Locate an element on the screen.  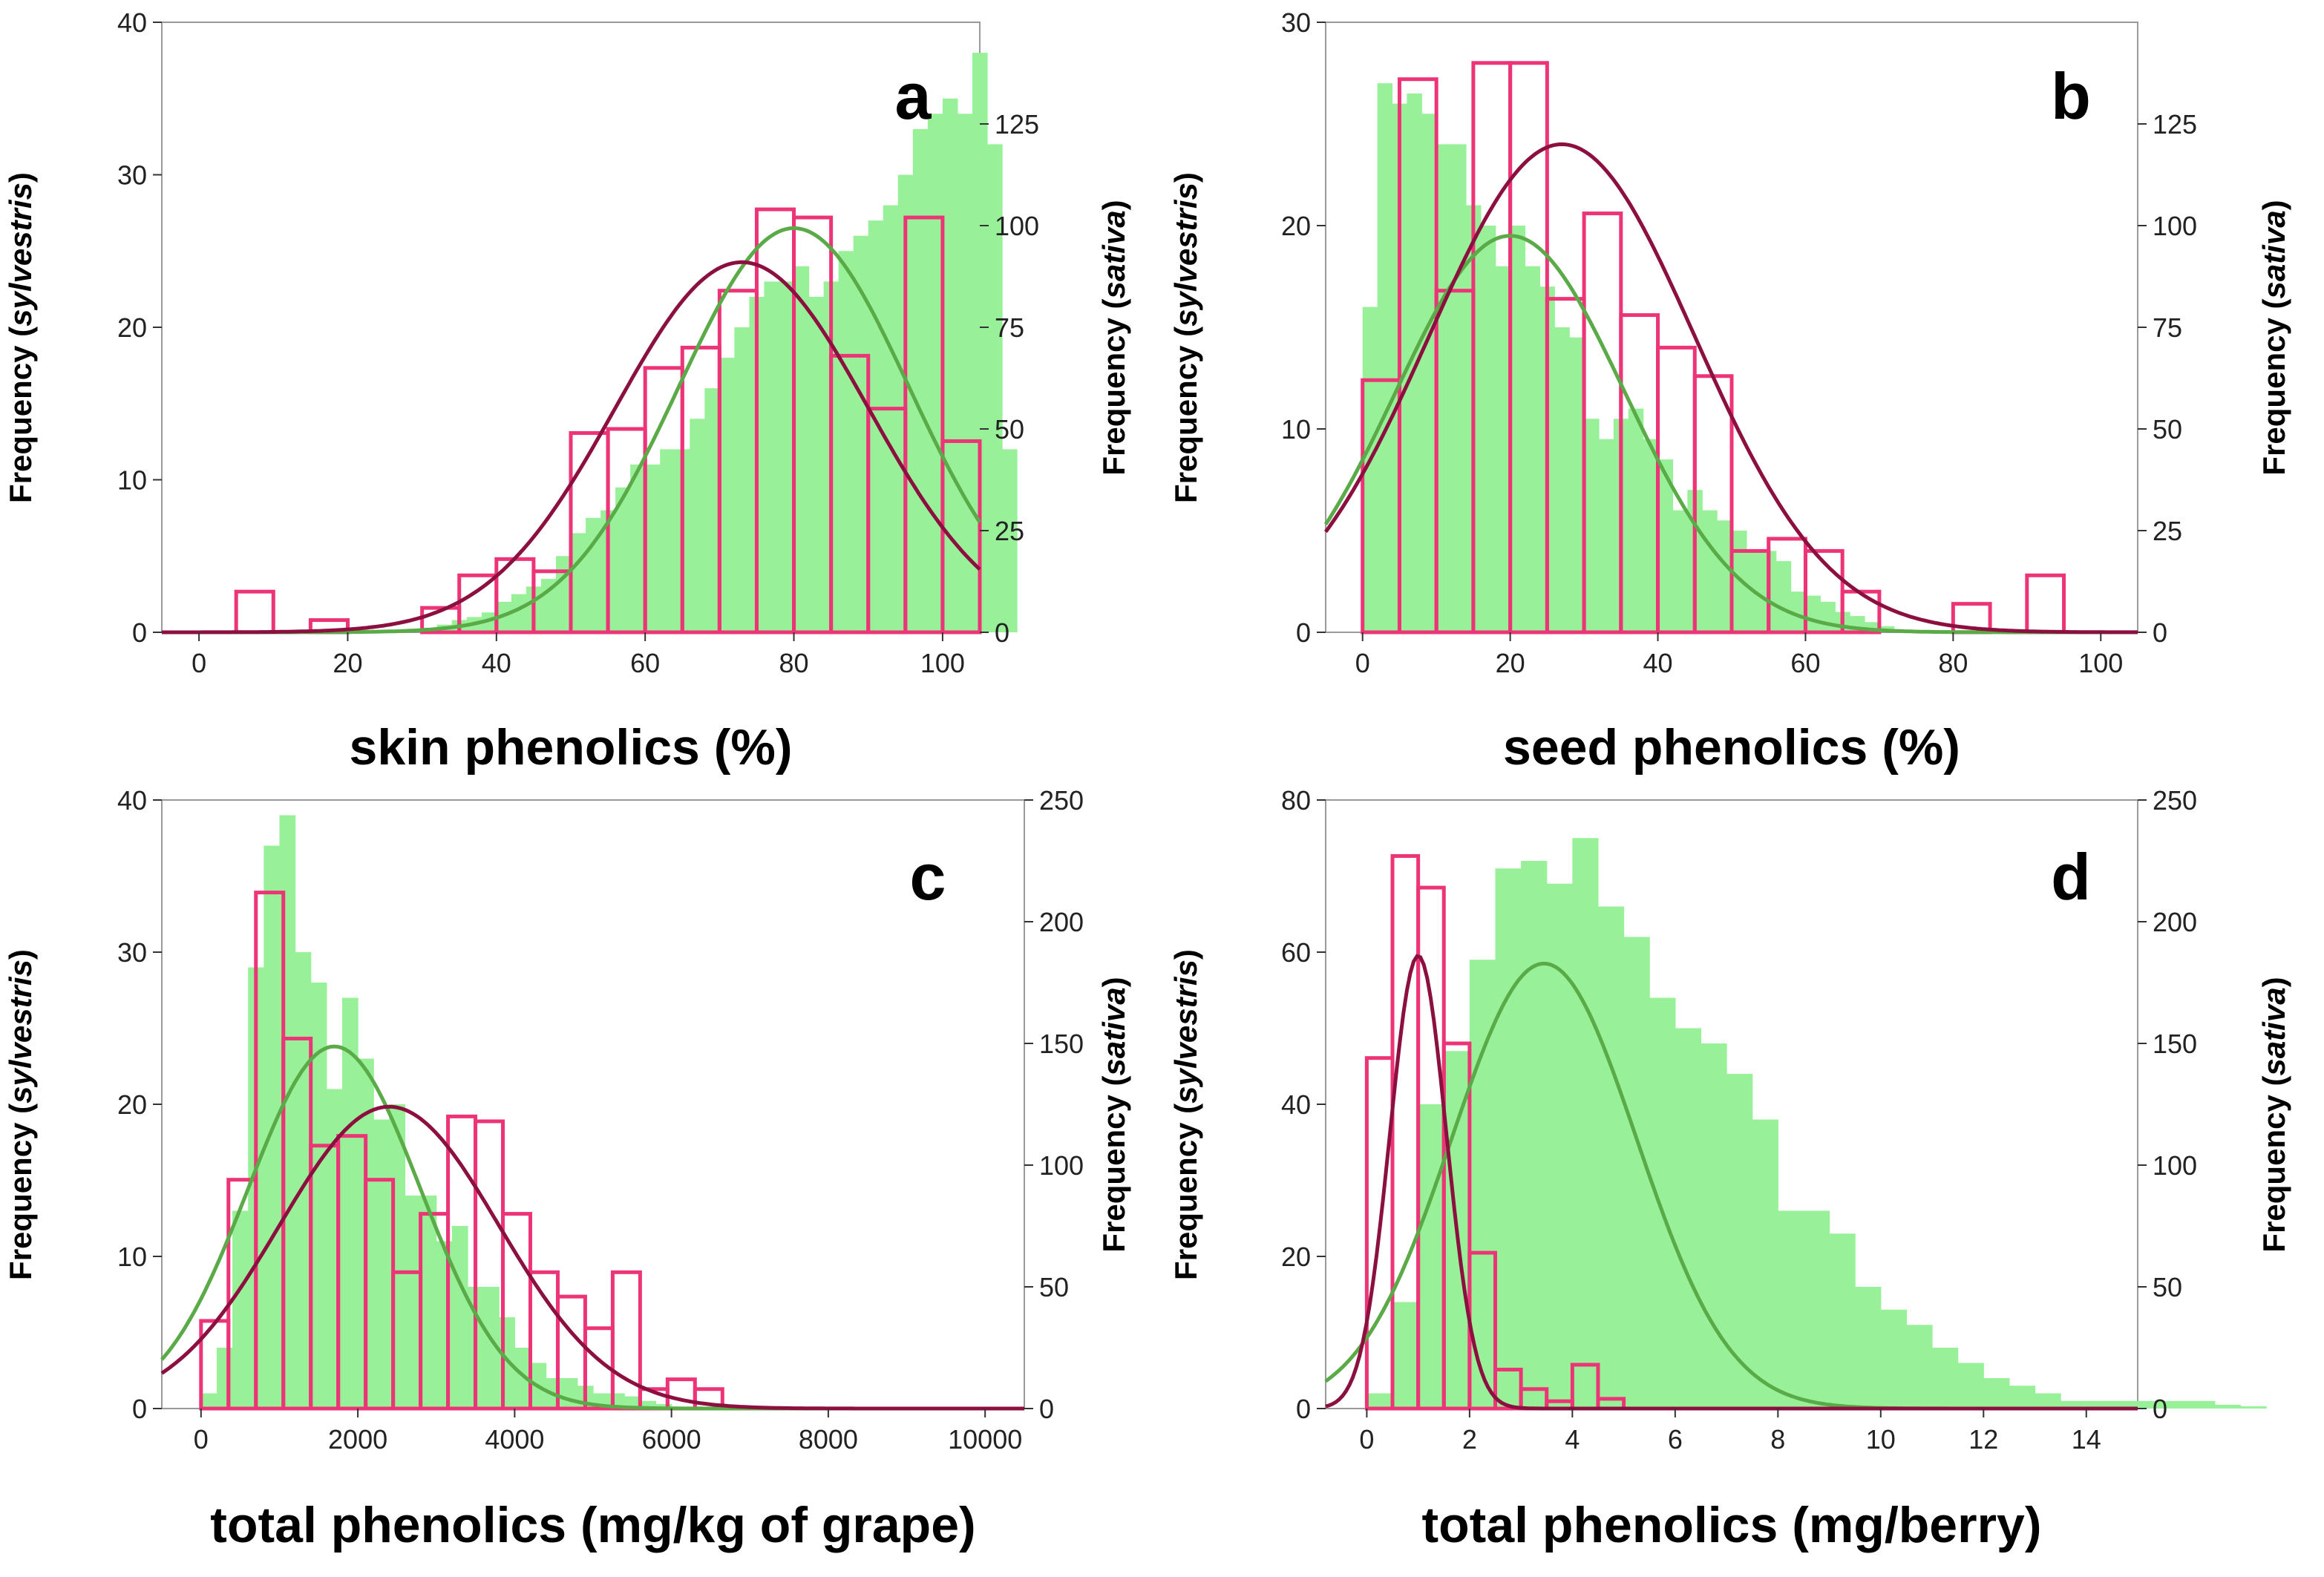
x-tick-label: 10000 is located at coordinates (985, 1440).